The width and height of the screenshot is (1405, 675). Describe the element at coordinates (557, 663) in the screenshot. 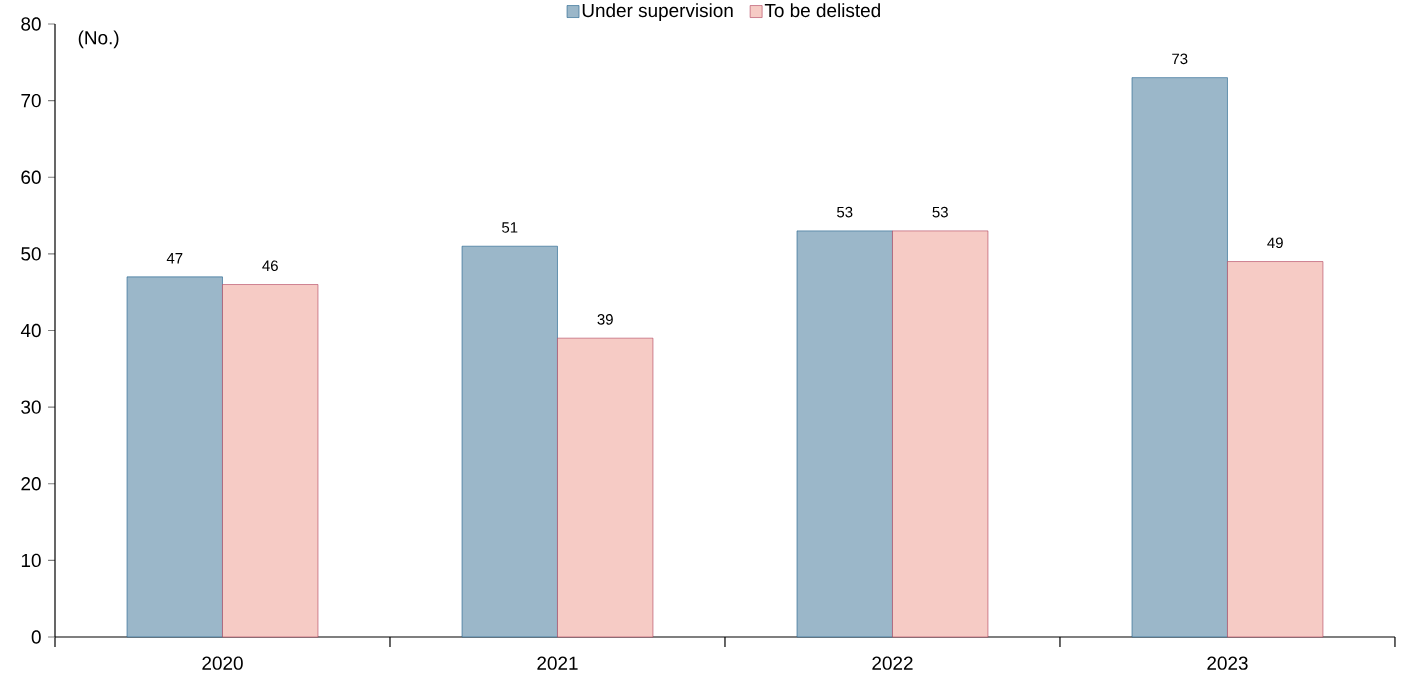

I see `x-tick-label: 2021` at that location.